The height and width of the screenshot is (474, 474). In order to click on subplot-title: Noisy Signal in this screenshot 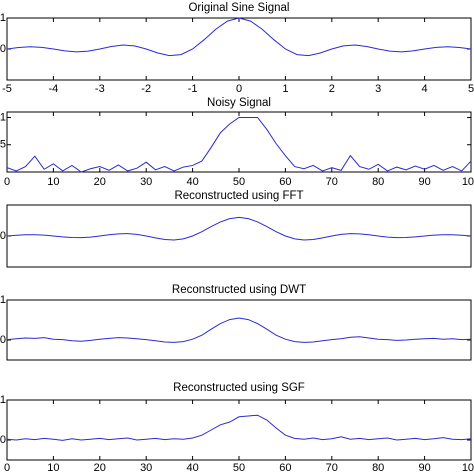, I will do `click(239, 103)`.